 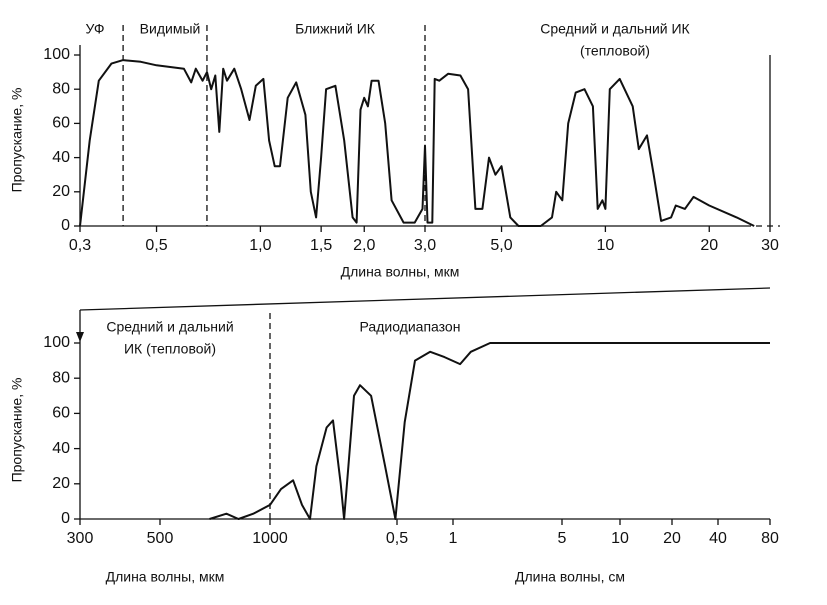 I want to click on x-tick-label: 40, so click(x=718, y=538).